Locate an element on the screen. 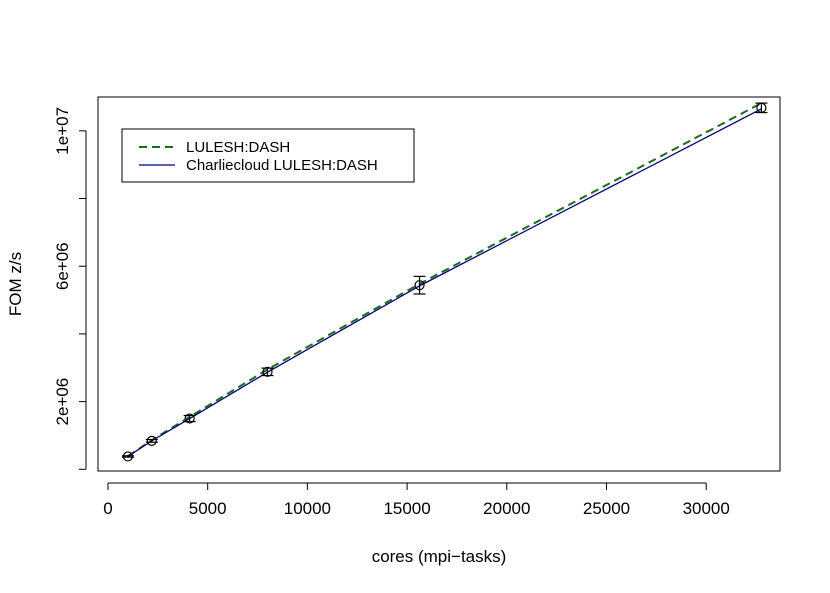 Image resolution: width=830 pixels, height=593 pixels. x-tick-label: 10000 is located at coordinates (307, 508).